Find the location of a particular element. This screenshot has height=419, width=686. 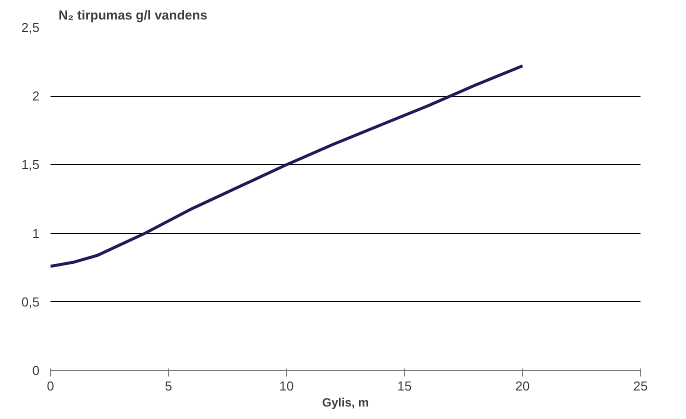

x-axis-title: Gylis, m is located at coordinates (345, 403).